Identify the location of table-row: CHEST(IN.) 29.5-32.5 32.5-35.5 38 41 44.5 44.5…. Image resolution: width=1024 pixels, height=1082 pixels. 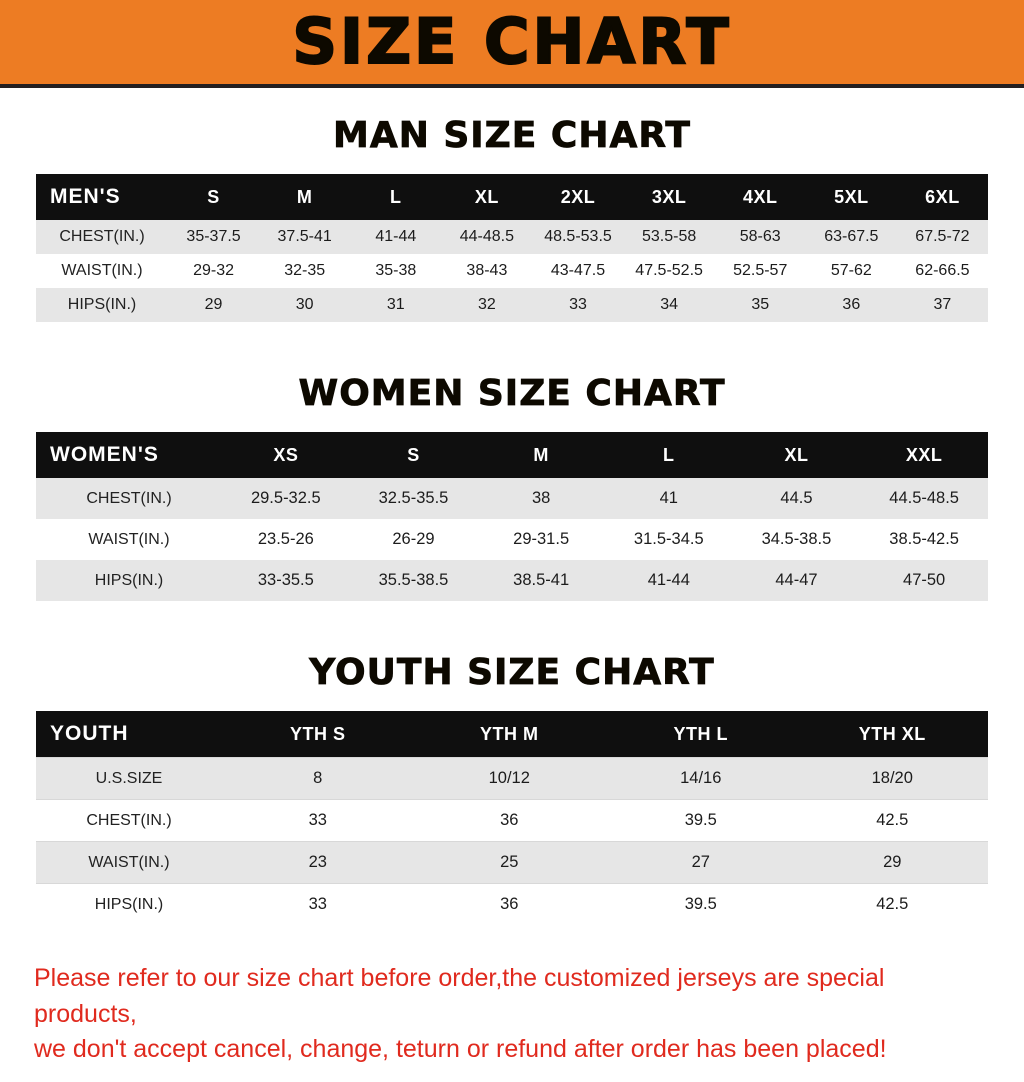
(512, 498).